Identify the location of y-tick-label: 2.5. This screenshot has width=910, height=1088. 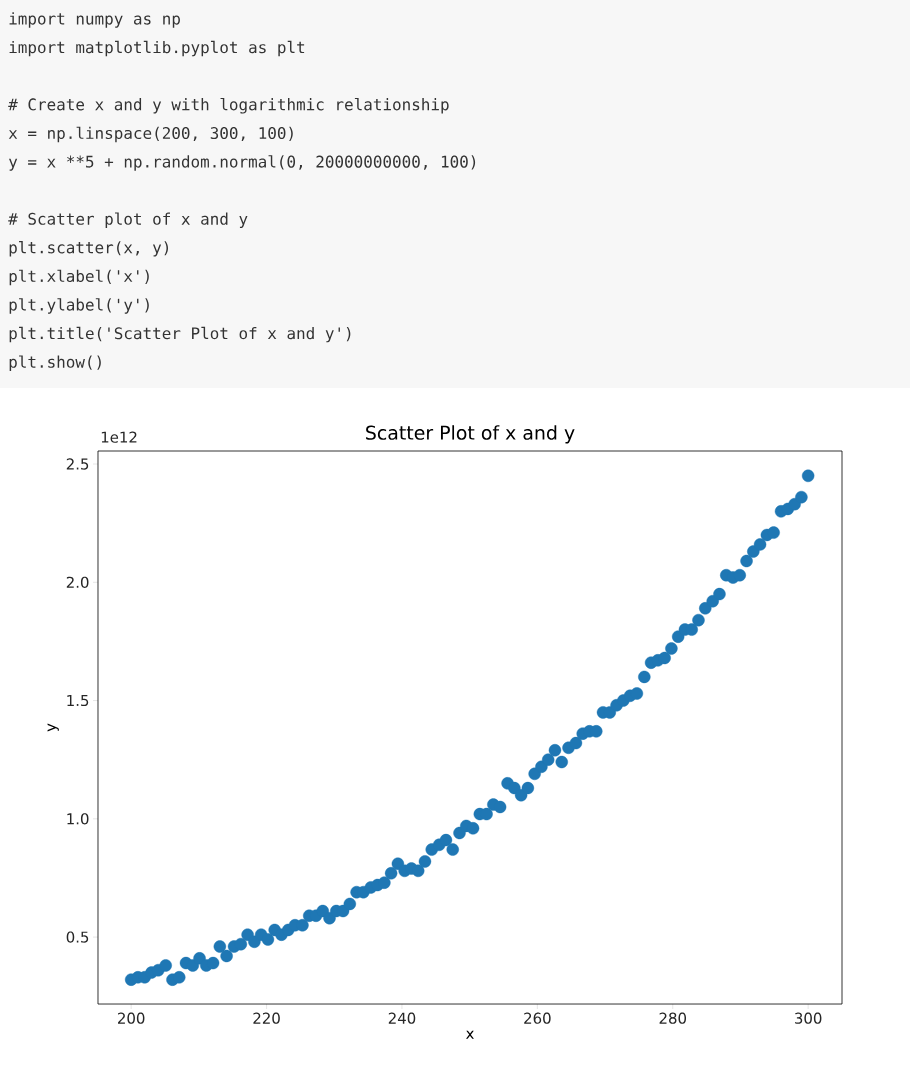
(77, 464).